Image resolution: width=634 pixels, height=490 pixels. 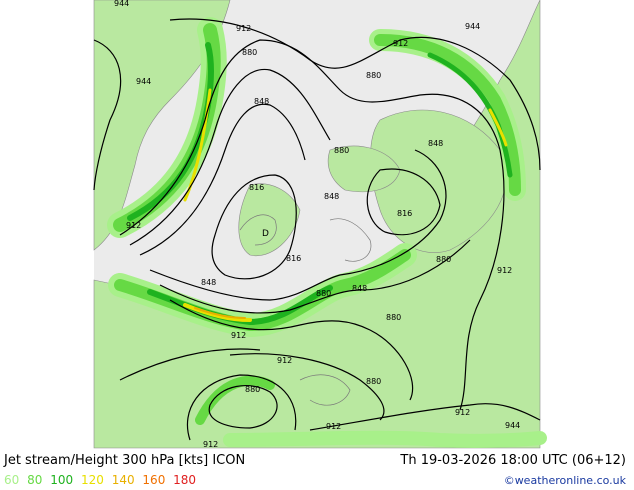 What do you see at coordinates (62, 480) in the screenshot?
I see `legend-item: 100` at bounding box center [62, 480].